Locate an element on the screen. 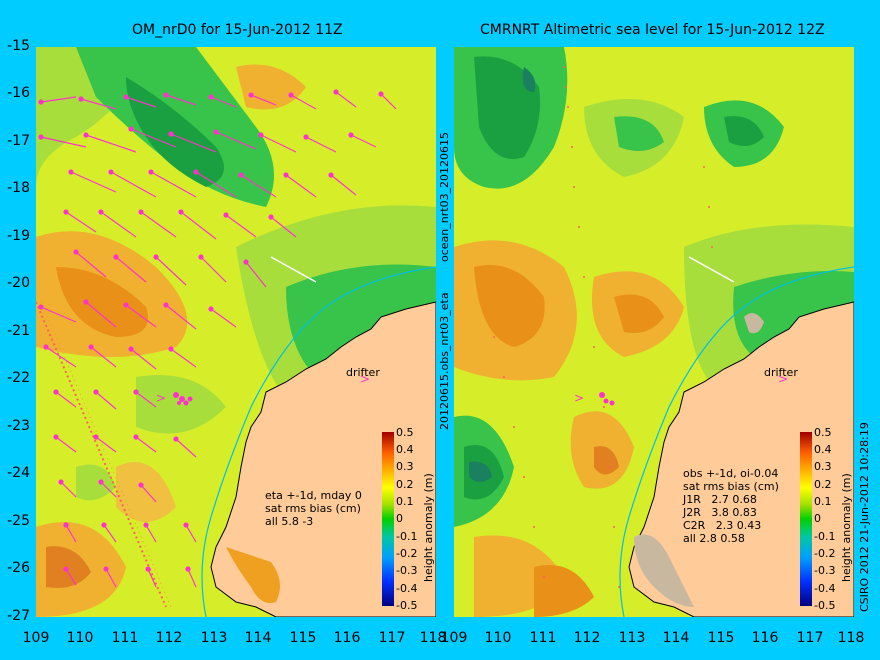  annotation-line: C2R 2.3 0.43 is located at coordinates (722, 525).